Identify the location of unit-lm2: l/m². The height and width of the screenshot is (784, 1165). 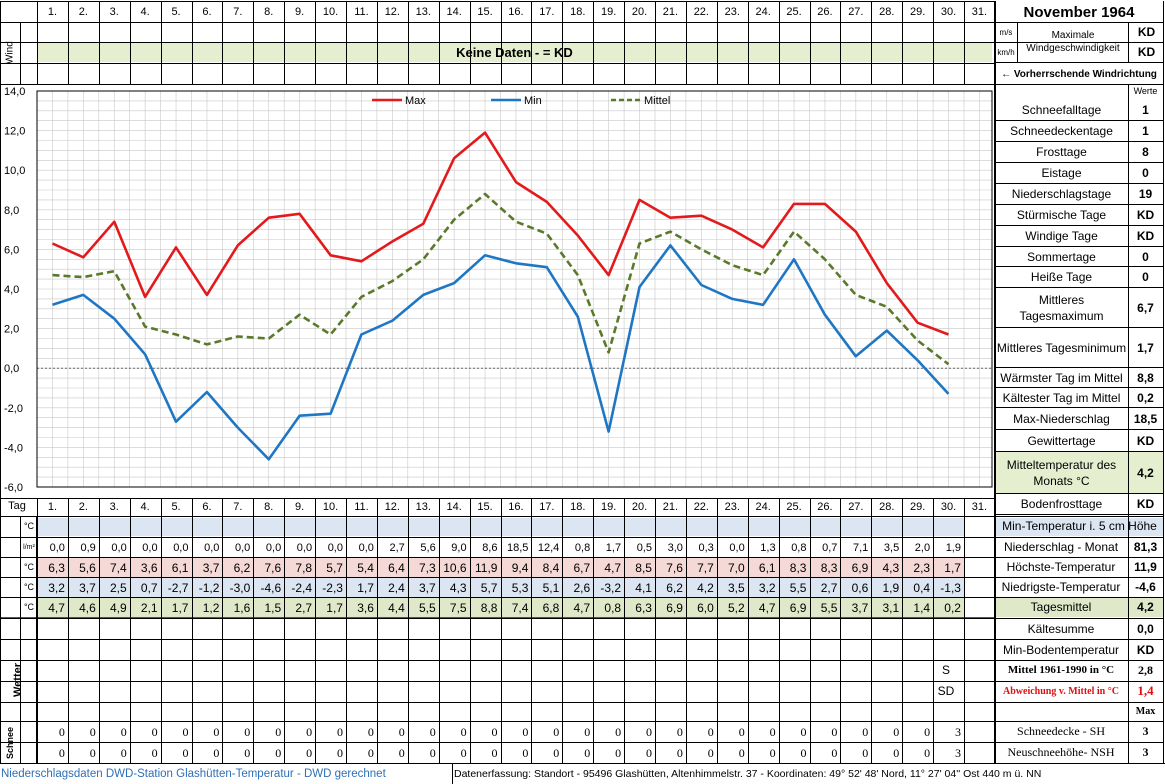
(29, 547).